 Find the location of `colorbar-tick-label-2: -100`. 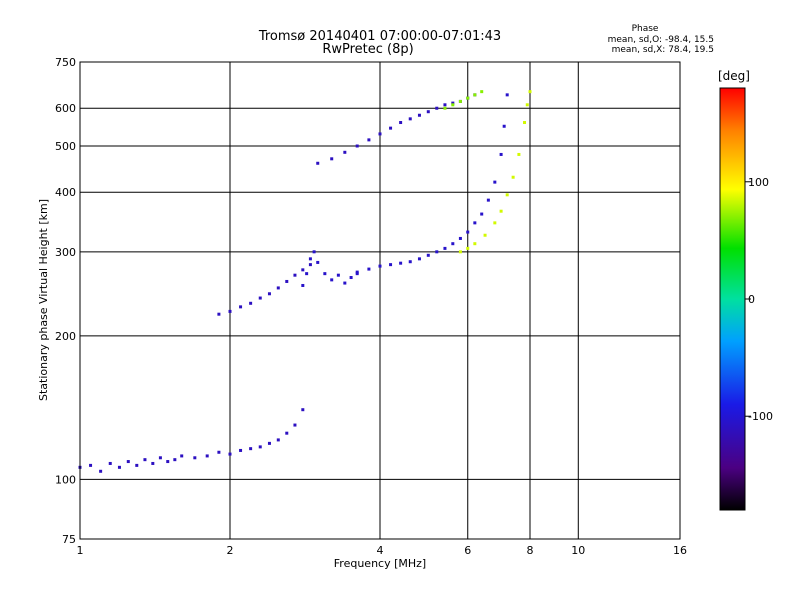

colorbar-tick-label-2: -100 is located at coordinates (760, 416).